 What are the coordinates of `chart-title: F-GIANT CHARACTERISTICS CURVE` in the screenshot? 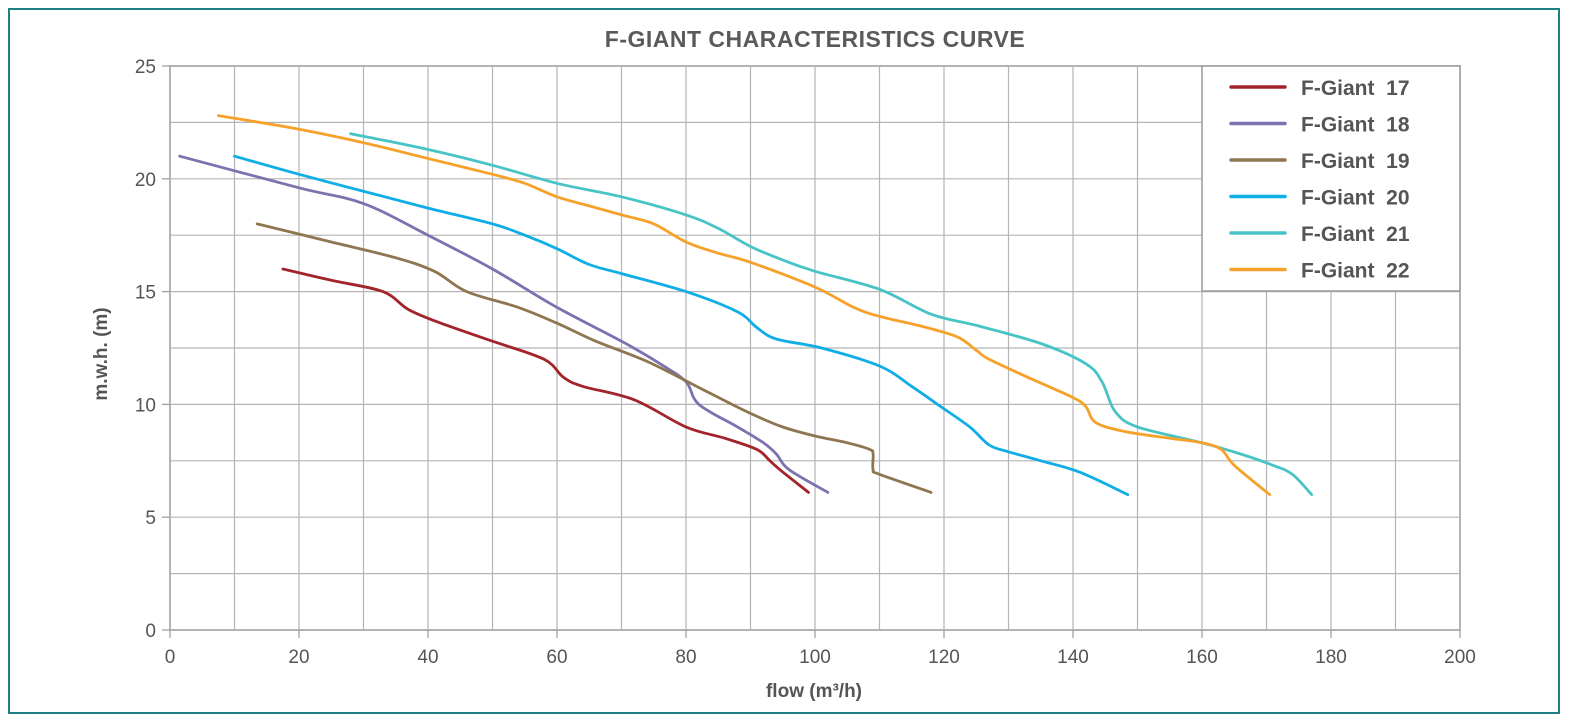 It's located at (815, 39).